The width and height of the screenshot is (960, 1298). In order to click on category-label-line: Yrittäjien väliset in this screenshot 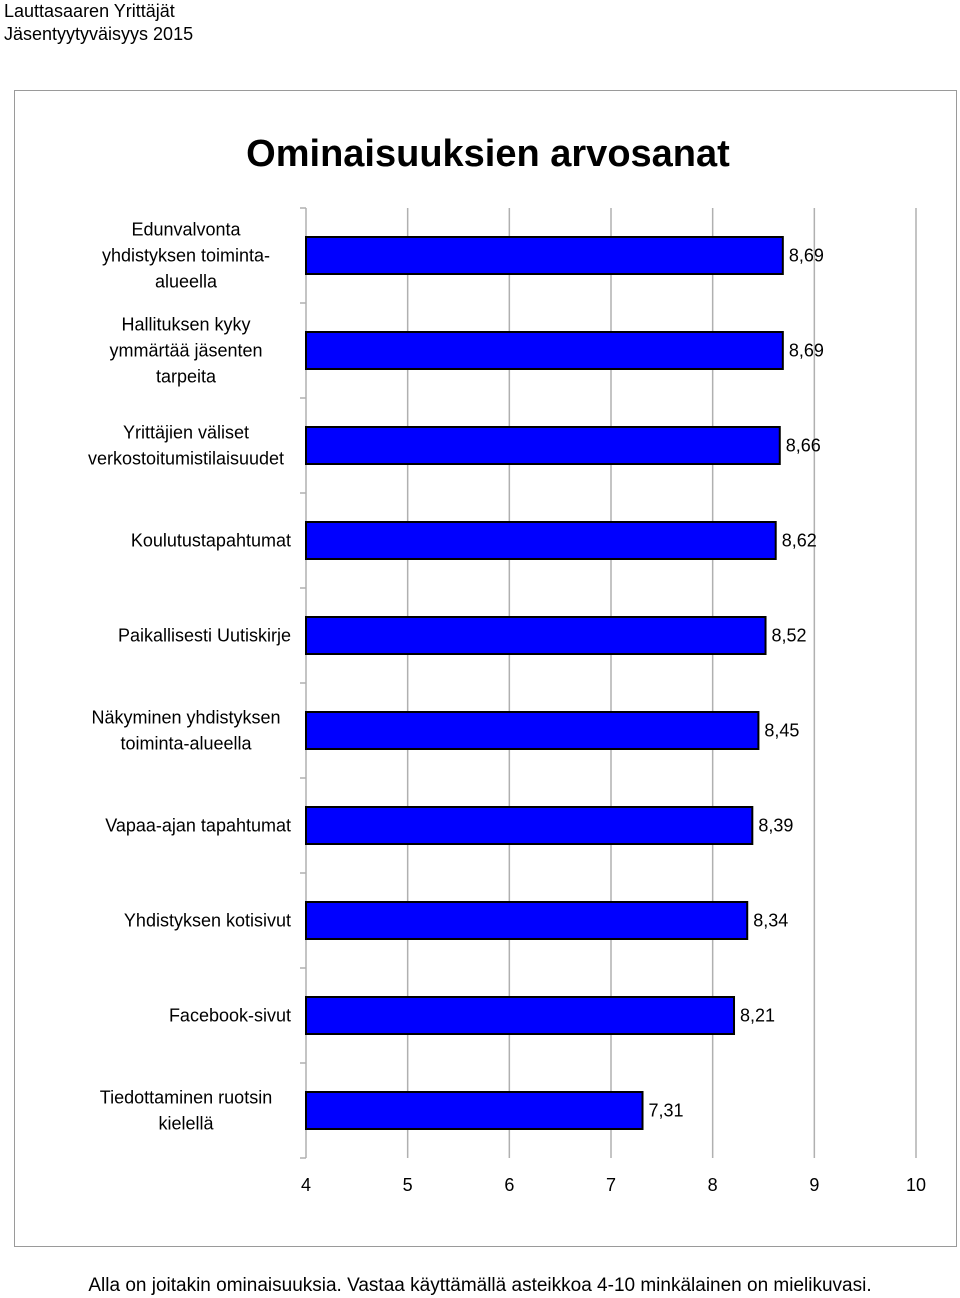, I will do `click(186, 433)`.